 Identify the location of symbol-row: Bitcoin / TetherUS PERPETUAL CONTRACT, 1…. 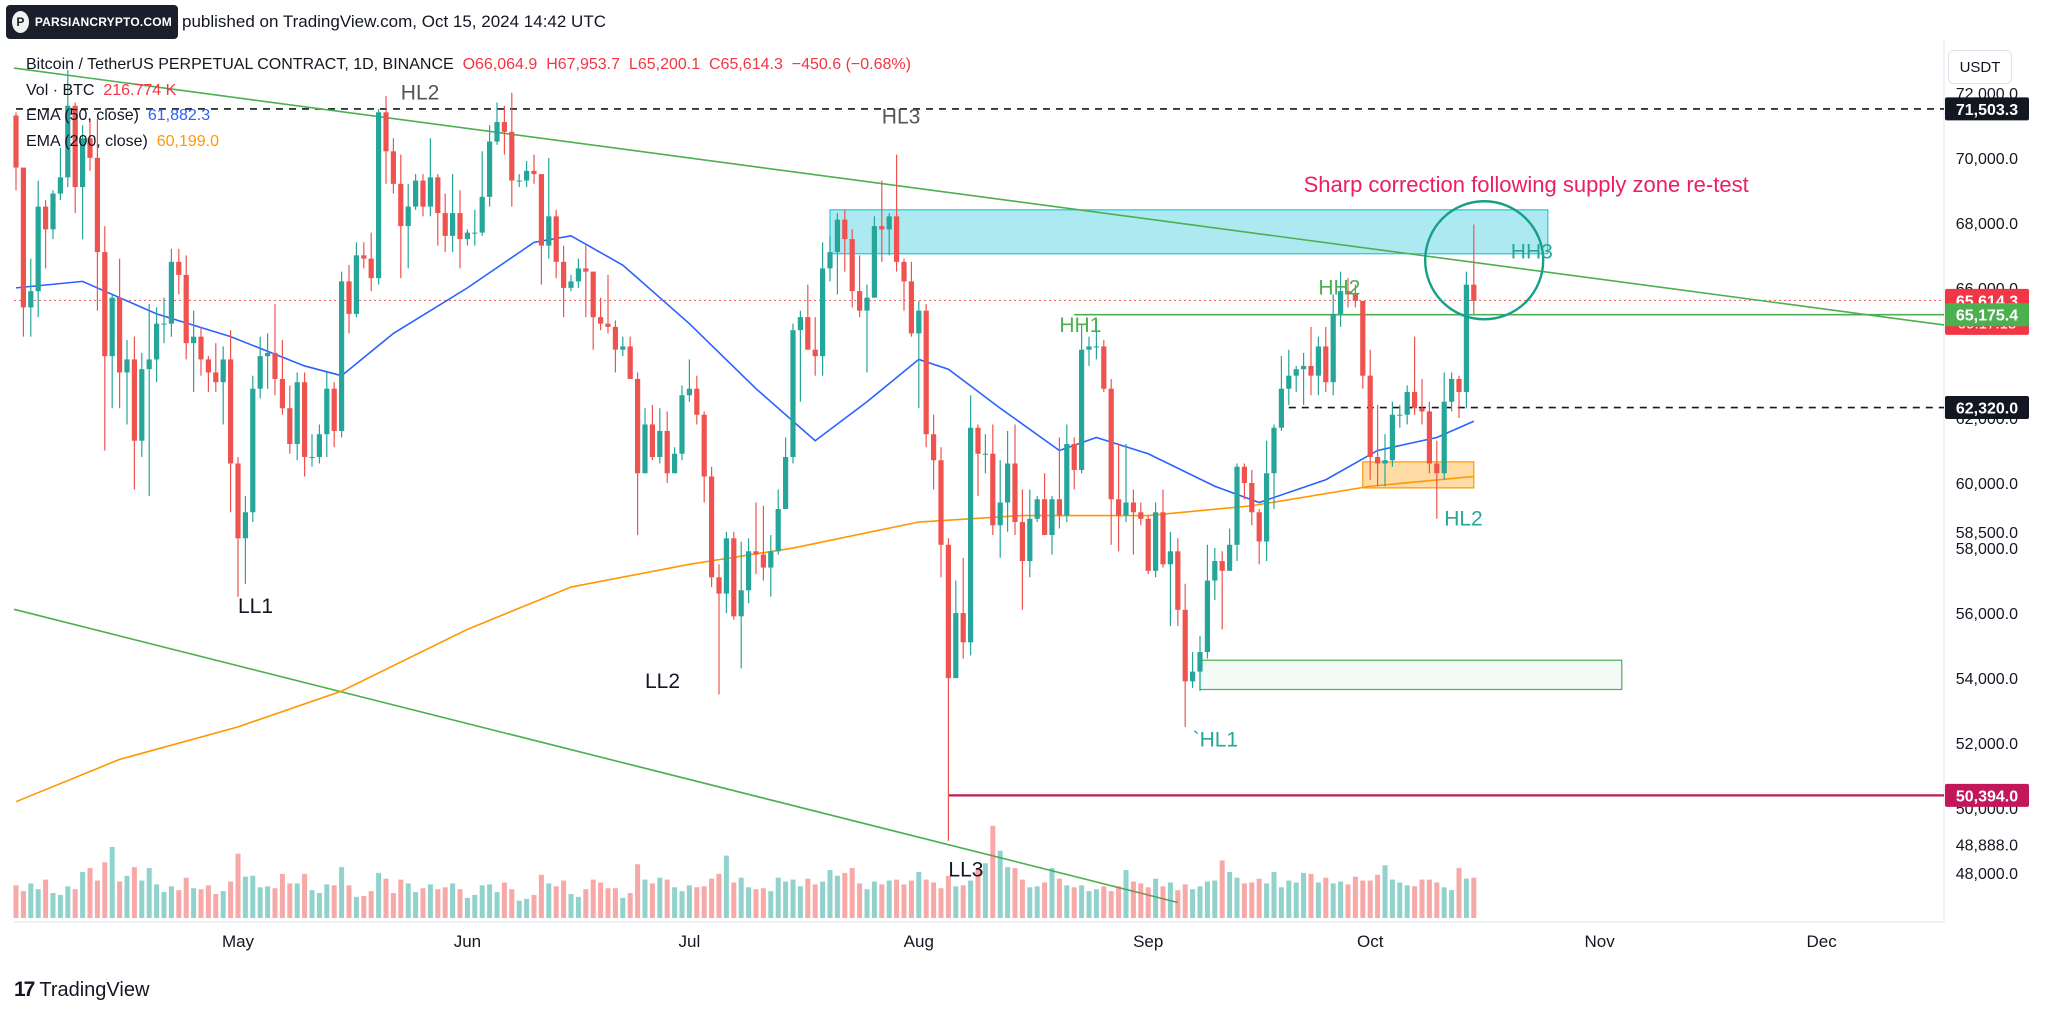
(468, 65).